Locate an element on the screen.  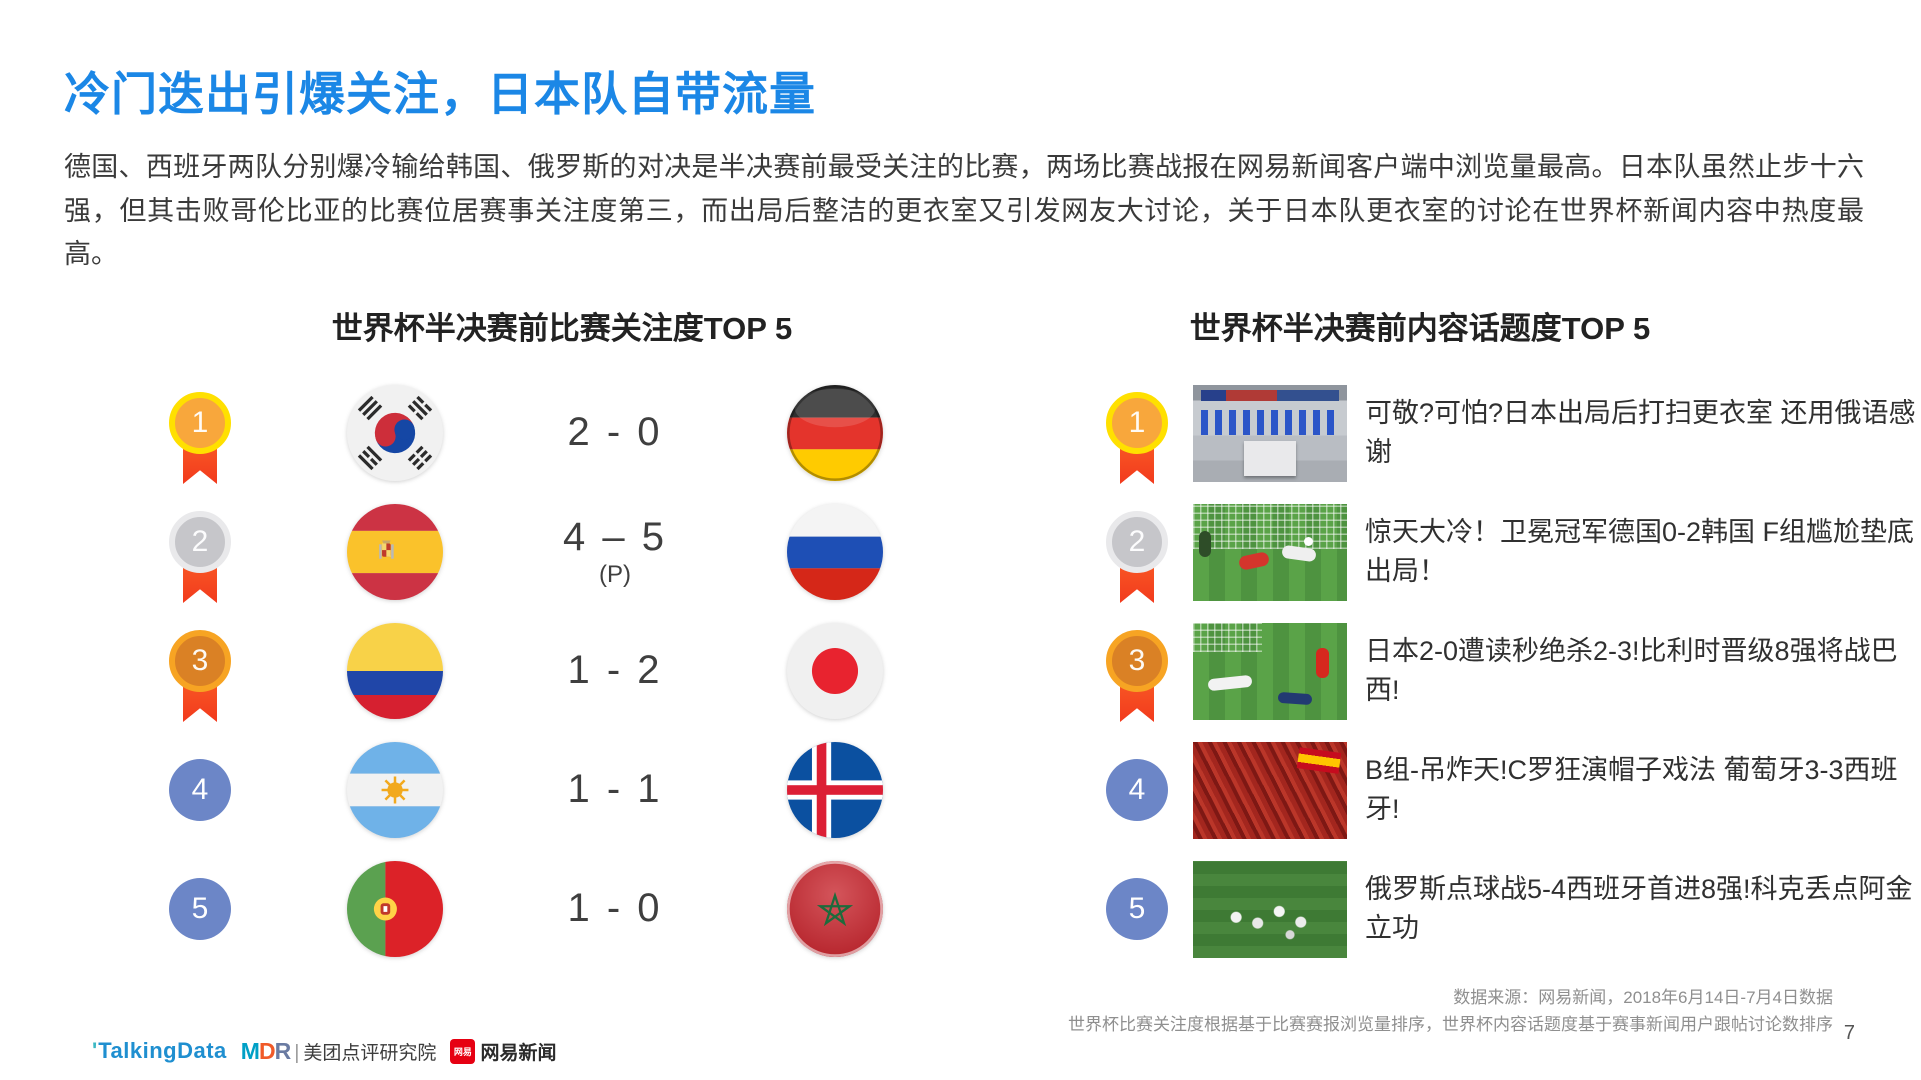
match-score: 1 - 1 is located at coordinates (615, 789).